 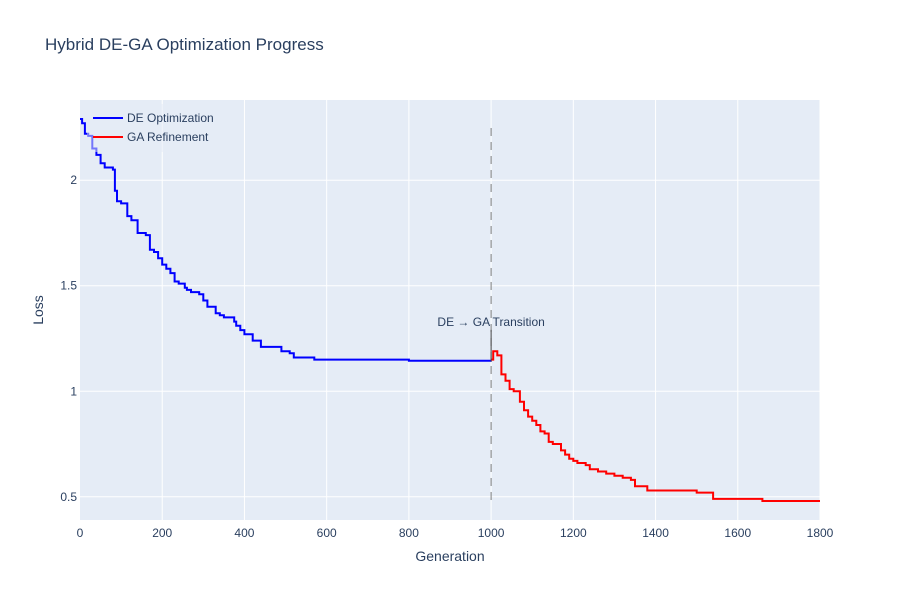 What do you see at coordinates (162, 533) in the screenshot?
I see `x-tick-label: 200` at bounding box center [162, 533].